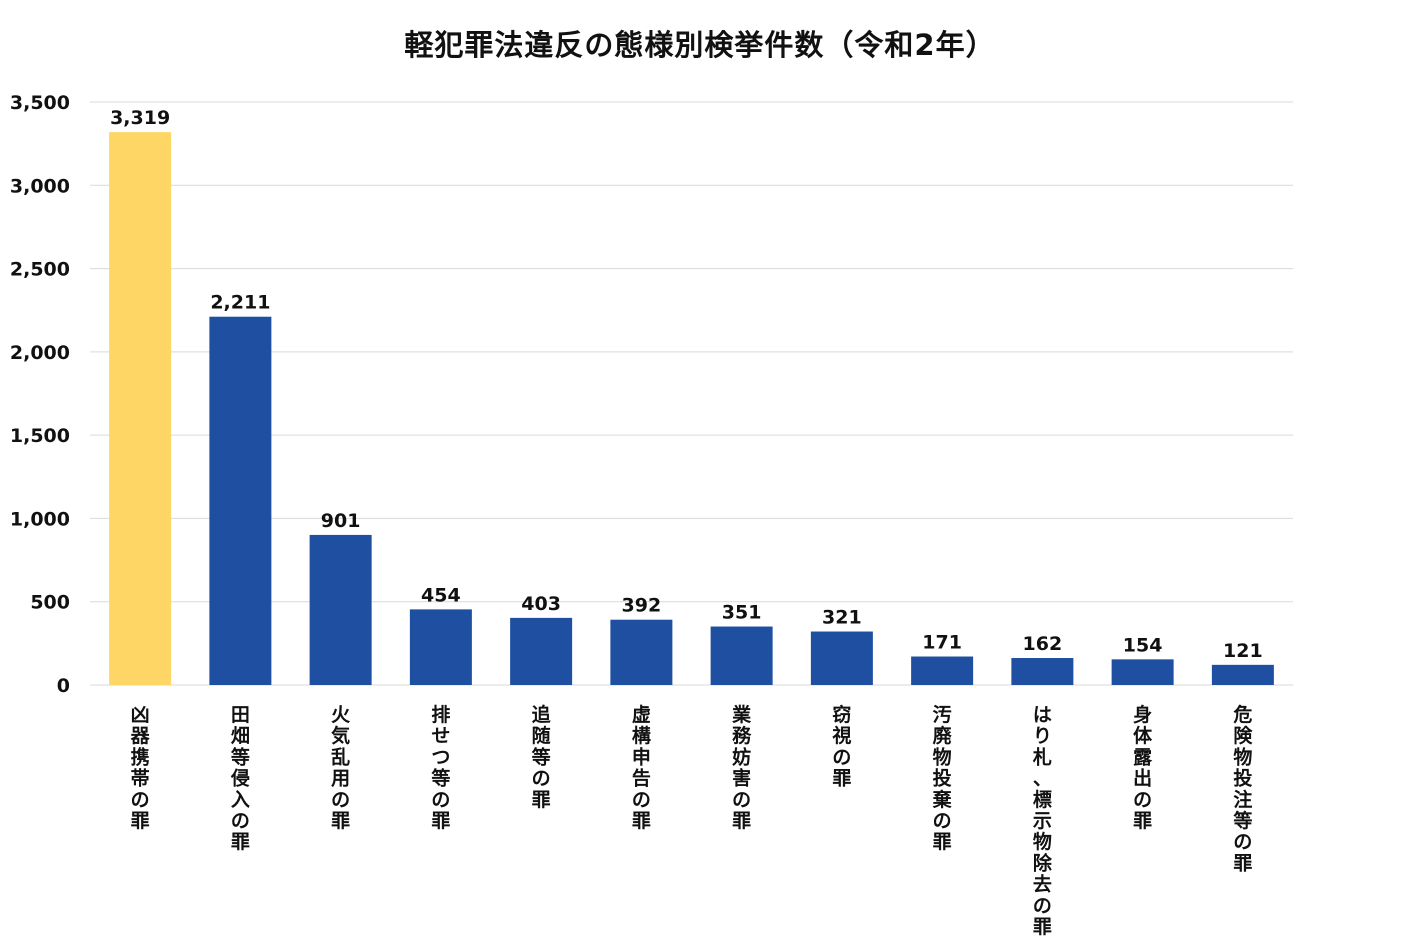  What do you see at coordinates (541, 757) in the screenshot?
I see `category-label: 追随等の罪` at bounding box center [541, 757].